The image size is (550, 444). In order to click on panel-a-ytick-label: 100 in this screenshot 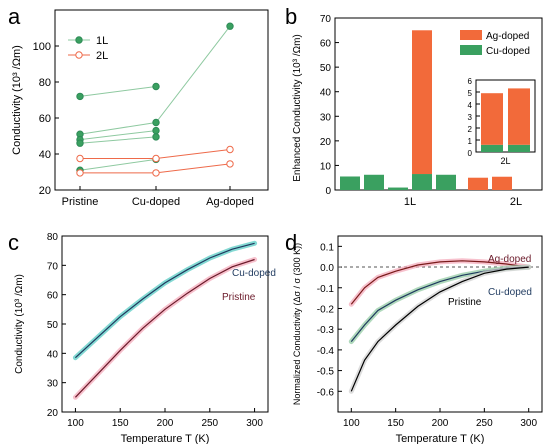, I will do `click(42, 47)`.